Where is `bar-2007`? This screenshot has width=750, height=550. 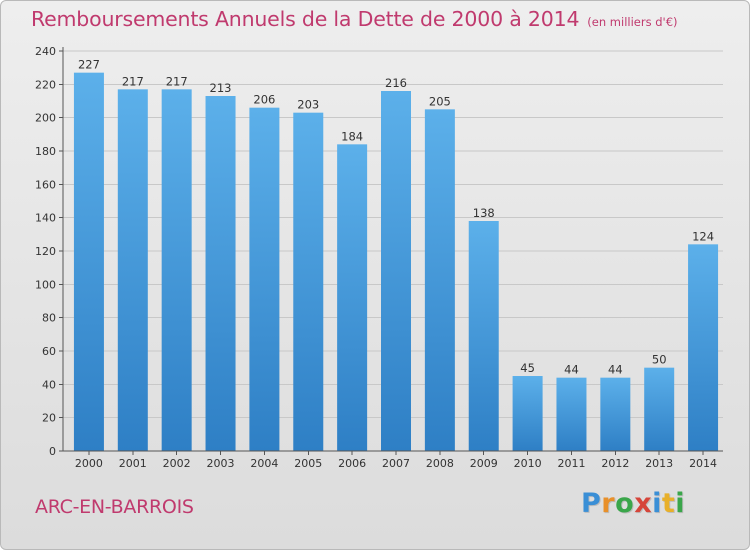 bar-2007 is located at coordinates (396, 271).